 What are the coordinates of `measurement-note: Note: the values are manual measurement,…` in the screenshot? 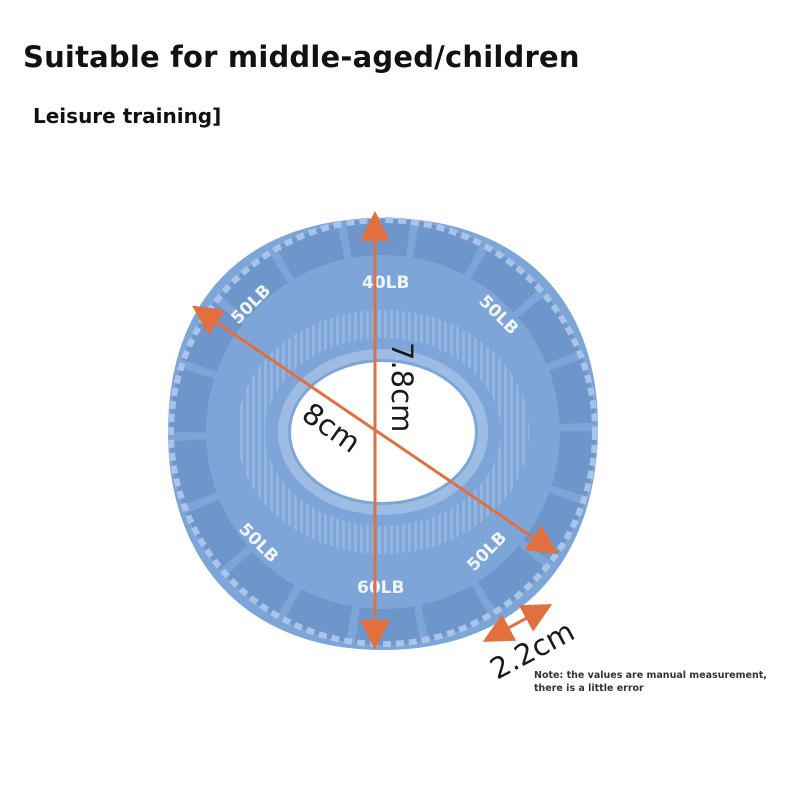 It's located at (659, 682).